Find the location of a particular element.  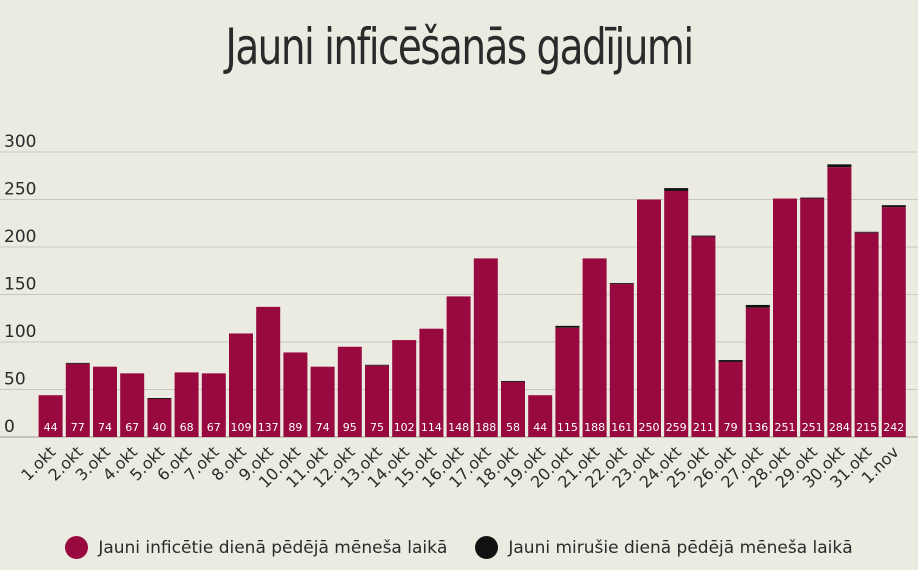

data-label: 284 is located at coordinates (839, 427).